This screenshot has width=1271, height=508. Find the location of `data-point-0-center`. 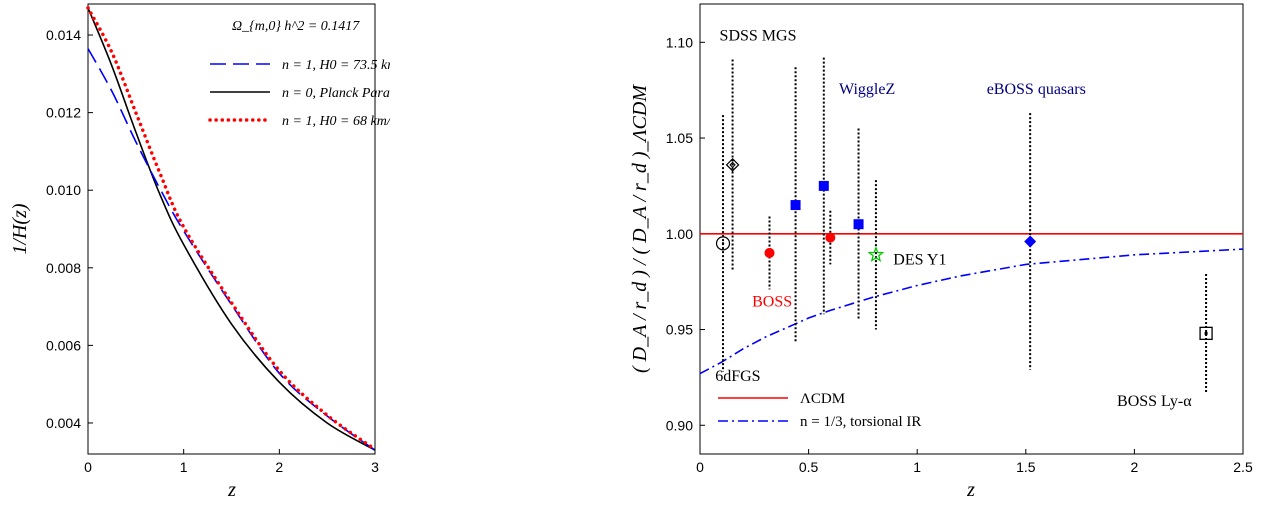

data-point-0-center is located at coordinates (723, 243).